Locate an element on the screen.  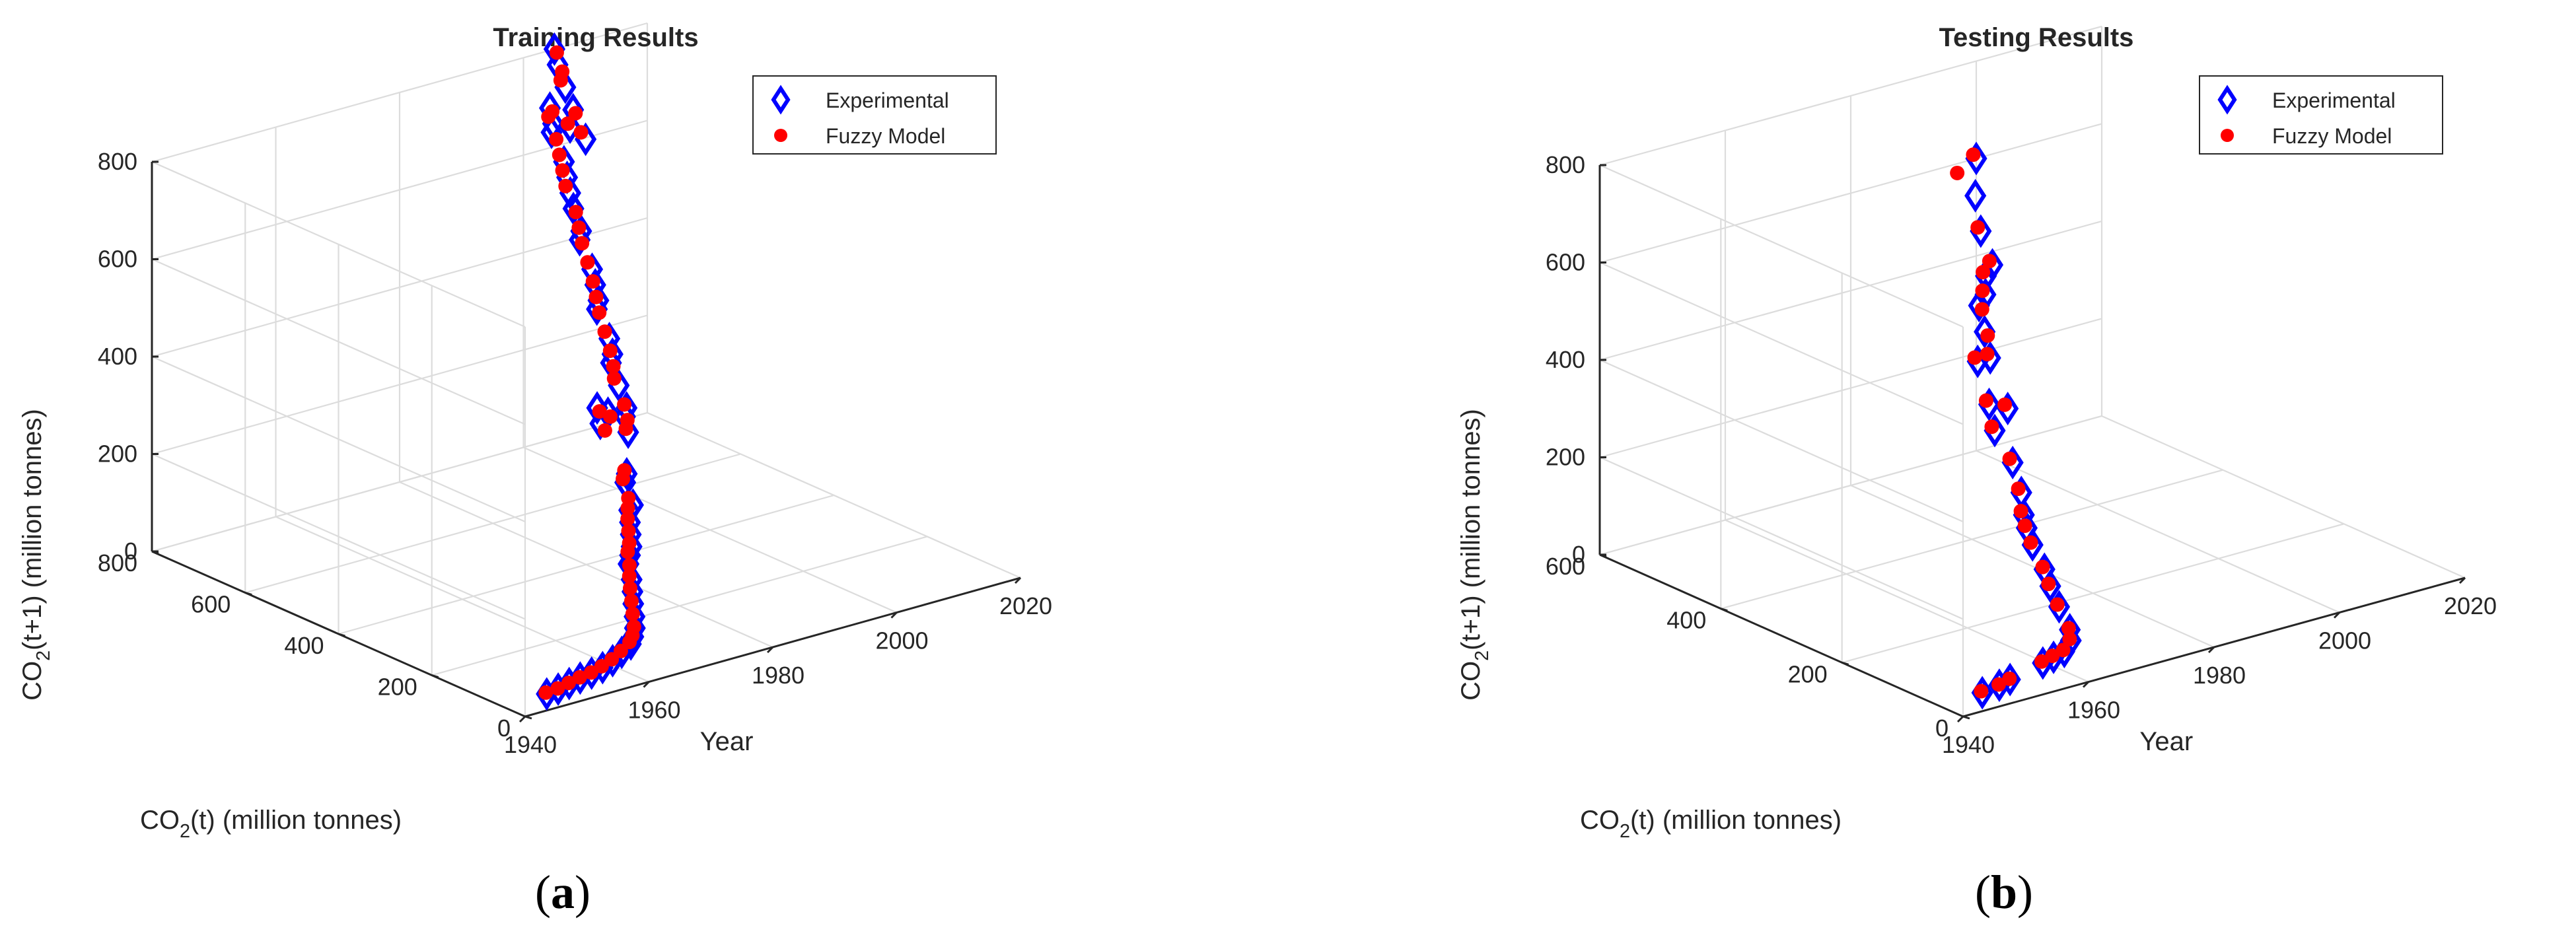
chart-title: Testing Results is located at coordinates (2037, 37).